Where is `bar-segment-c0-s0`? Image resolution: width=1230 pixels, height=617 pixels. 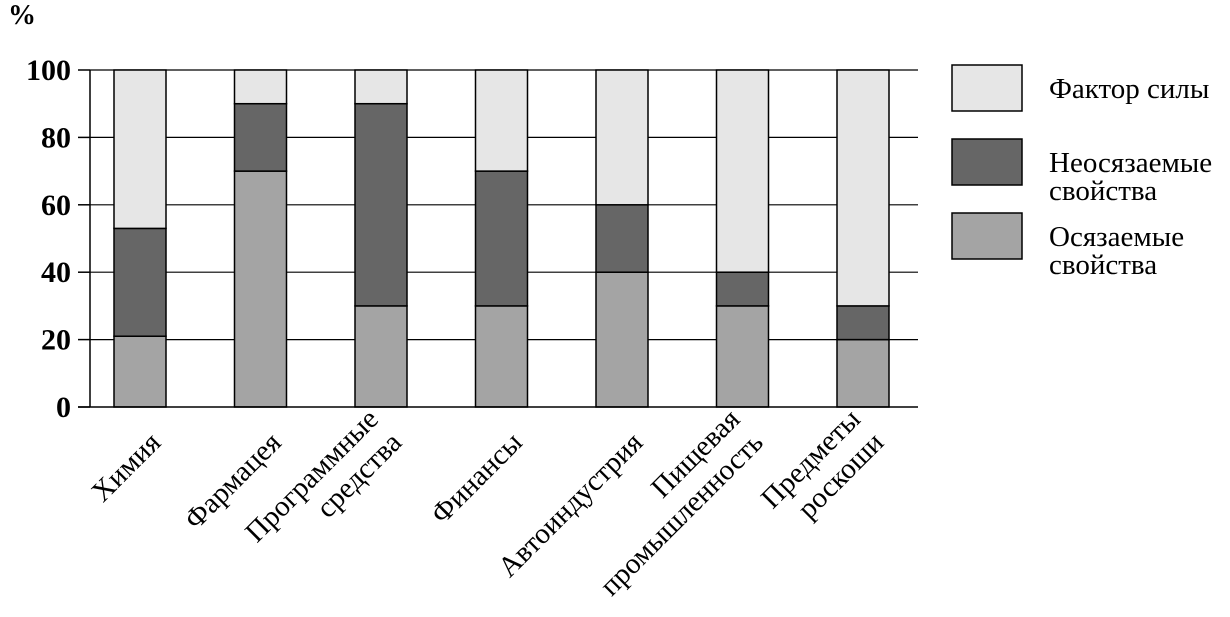 bar-segment-c0-s0 is located at coordinates (140, 371).